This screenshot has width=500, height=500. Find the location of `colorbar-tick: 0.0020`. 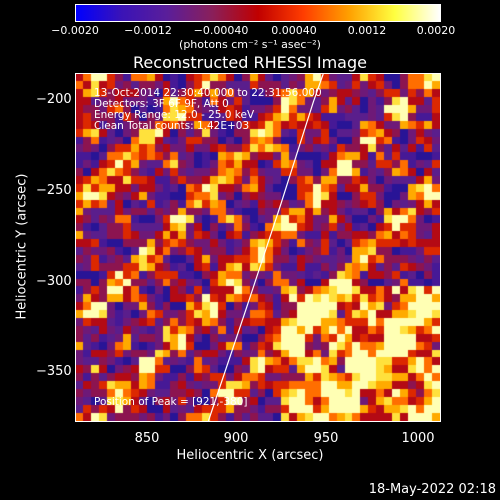

colorbar-tick: 0.0020 is located at coordinates (436, 30).